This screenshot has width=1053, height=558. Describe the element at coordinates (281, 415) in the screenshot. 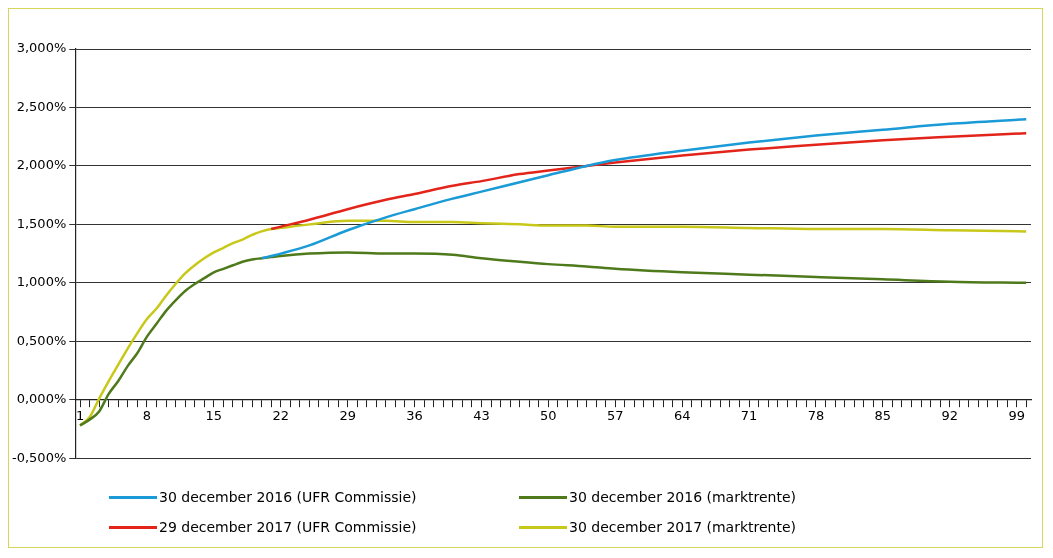

I see `x-tick-label: 22` at that location.